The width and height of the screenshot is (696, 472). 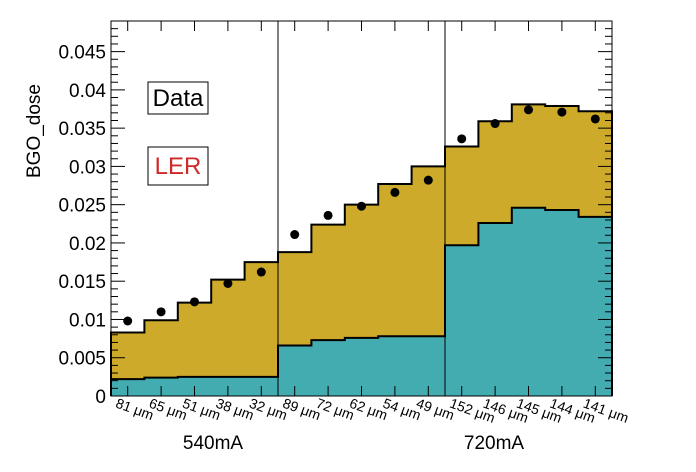 What do you see at coordinates (100, 397) in the screenshot?
I see `y-tick-label: 0` at bounding box center [100, 397].